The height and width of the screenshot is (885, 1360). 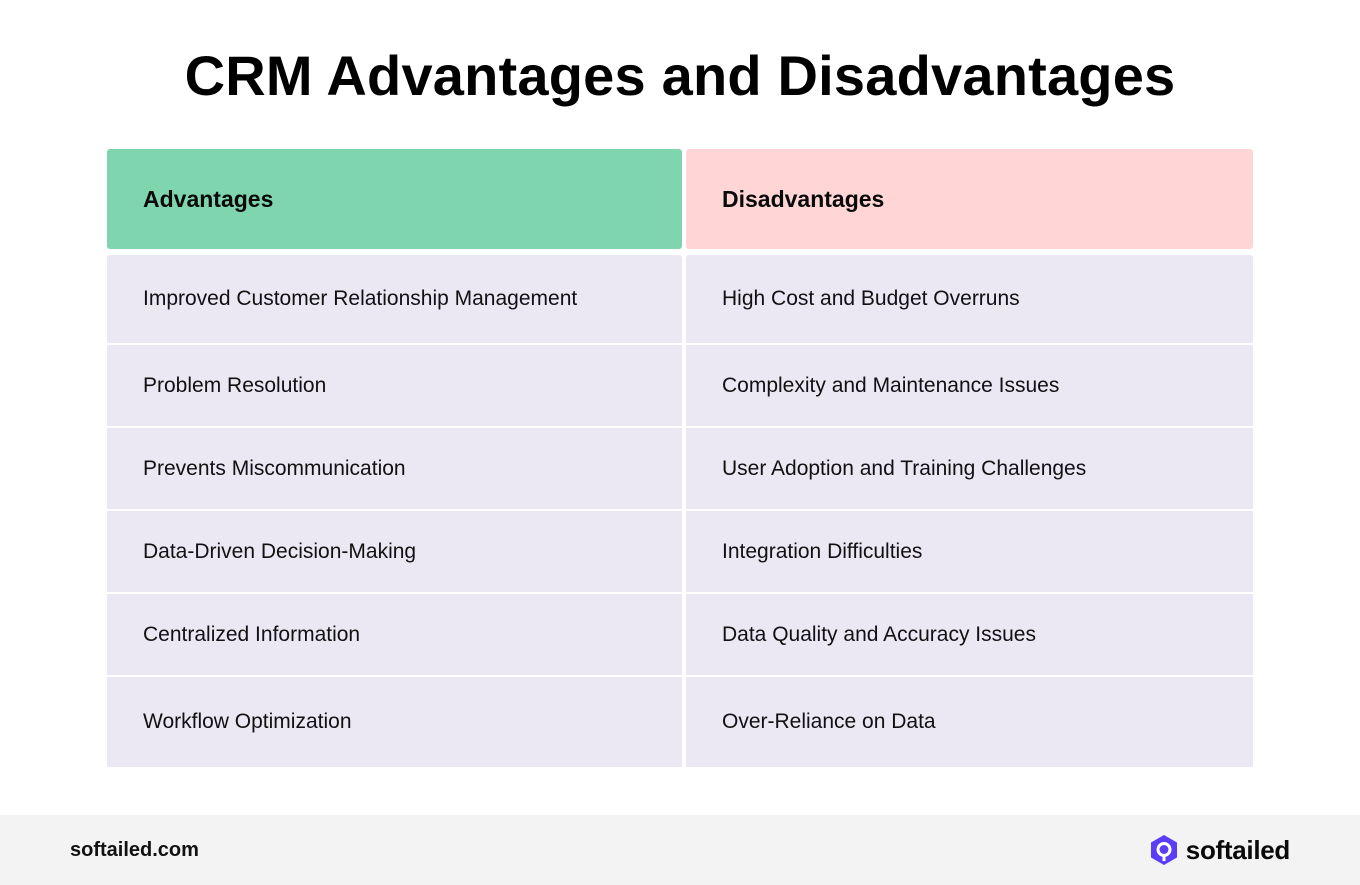 I want to click on disadvantage-item: User Adoption and Training Challenges, so click(x=969, y=468).